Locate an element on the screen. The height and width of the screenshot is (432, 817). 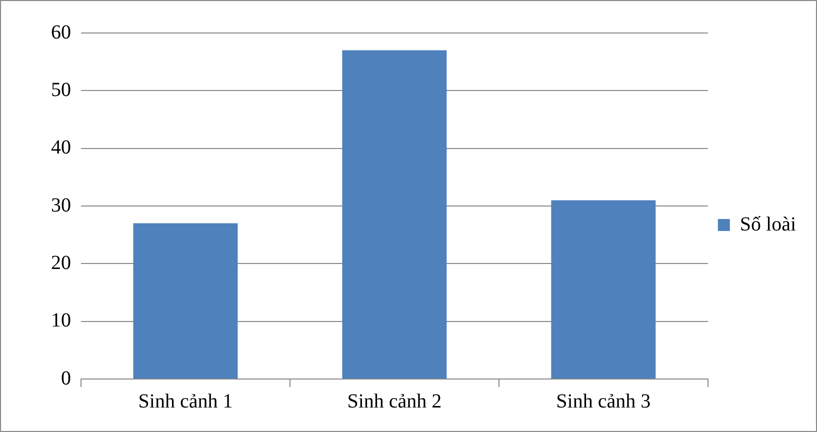
y-tick-label: 40 is located at coordinates (61, 147).